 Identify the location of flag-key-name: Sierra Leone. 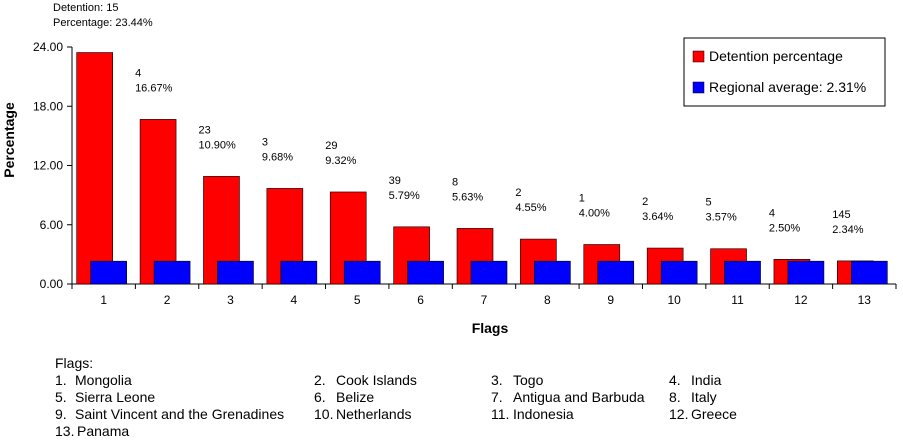
(115, 397).